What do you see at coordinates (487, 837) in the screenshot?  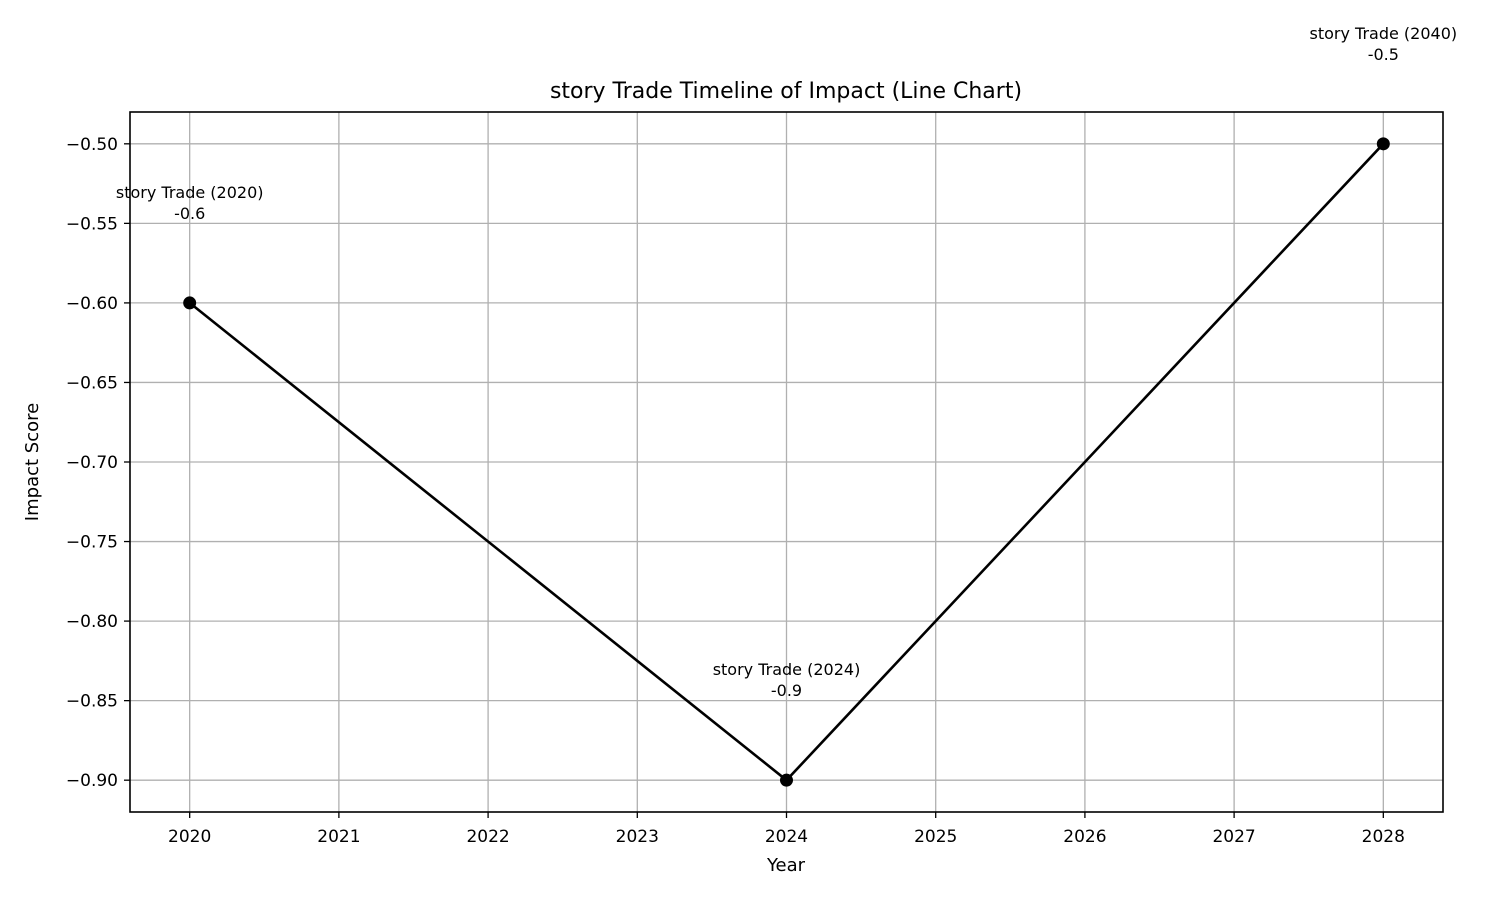 I see `x-tick-label: 2022` at bounding box center [487, 837].